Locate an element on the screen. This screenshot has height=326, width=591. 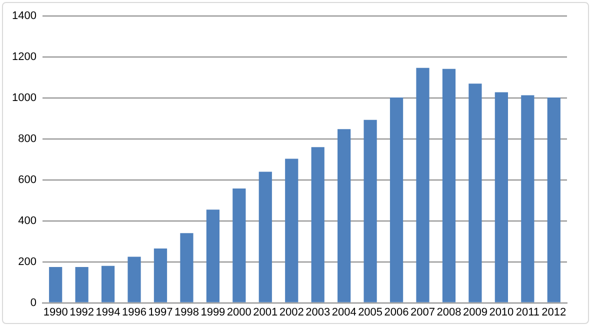
y-tick-label: 1200 is located at coordinates (24, 57).